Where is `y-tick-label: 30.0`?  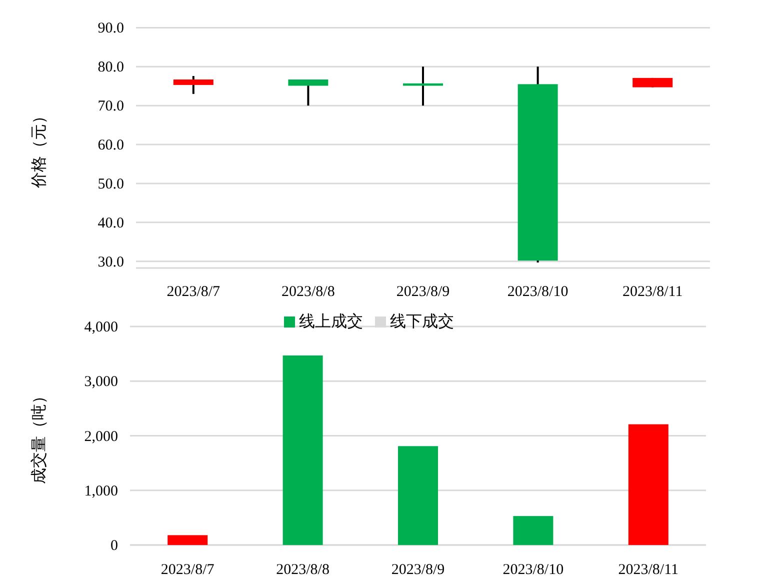
y-tick-label: 30.0 is located at coordinates (111, 262).